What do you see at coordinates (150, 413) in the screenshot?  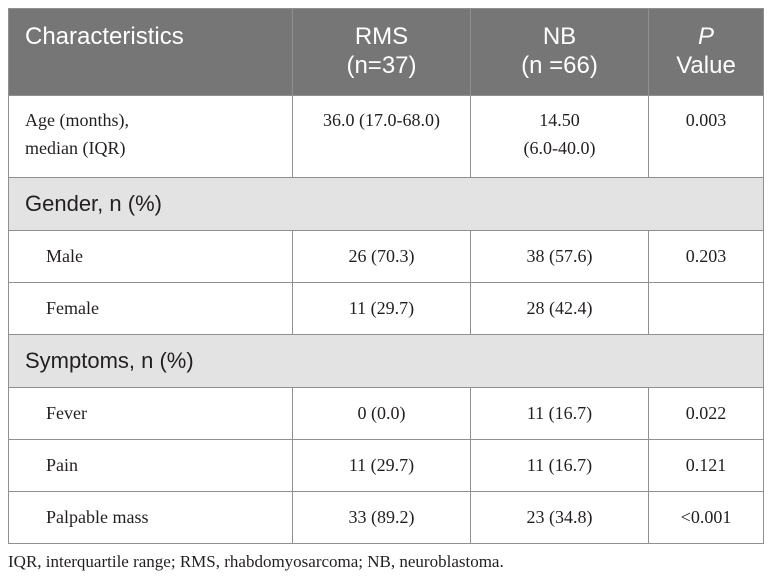 I see `row-label: Fever` at bounding box center [150, 413].